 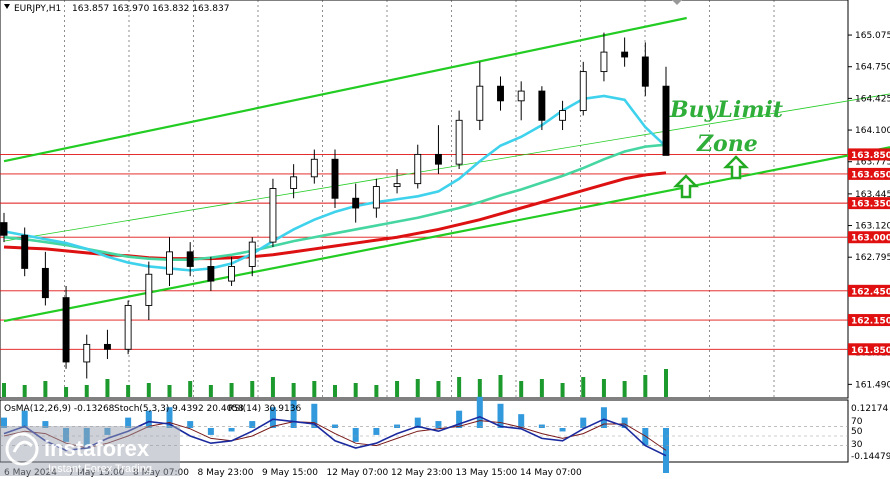 What do you see at coordinates (179, 409) in the screenshot?
I see `stoch-header: Stoch(5,3,3) 9.4392 20.4058` at bounding box center [179, 409].